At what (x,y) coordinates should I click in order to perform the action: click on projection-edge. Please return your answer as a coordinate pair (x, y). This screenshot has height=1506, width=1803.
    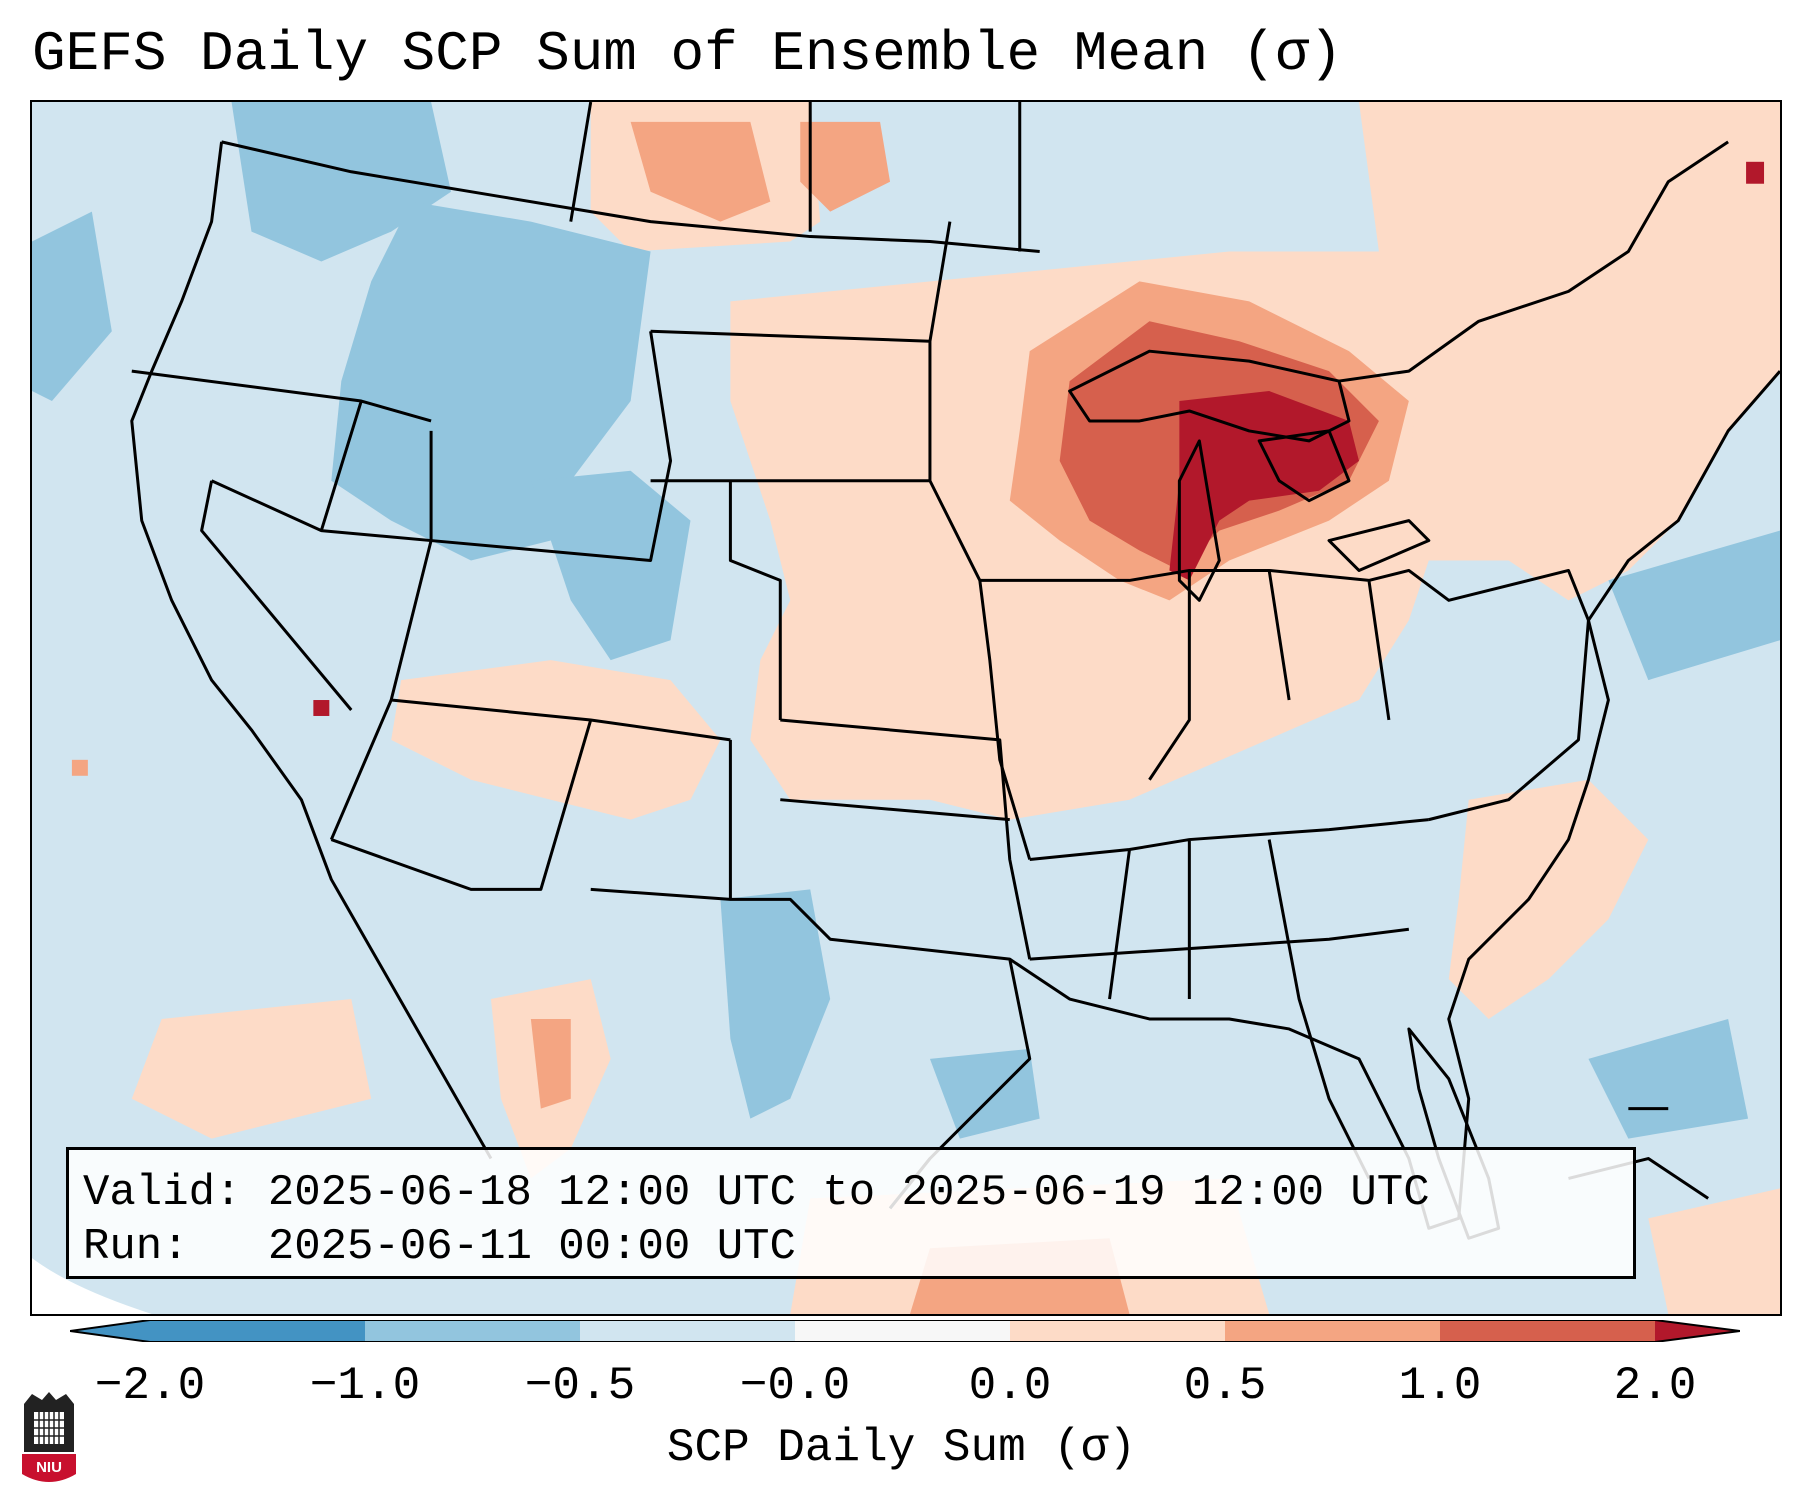
    Looking at the image, I should click on (92, 1286).